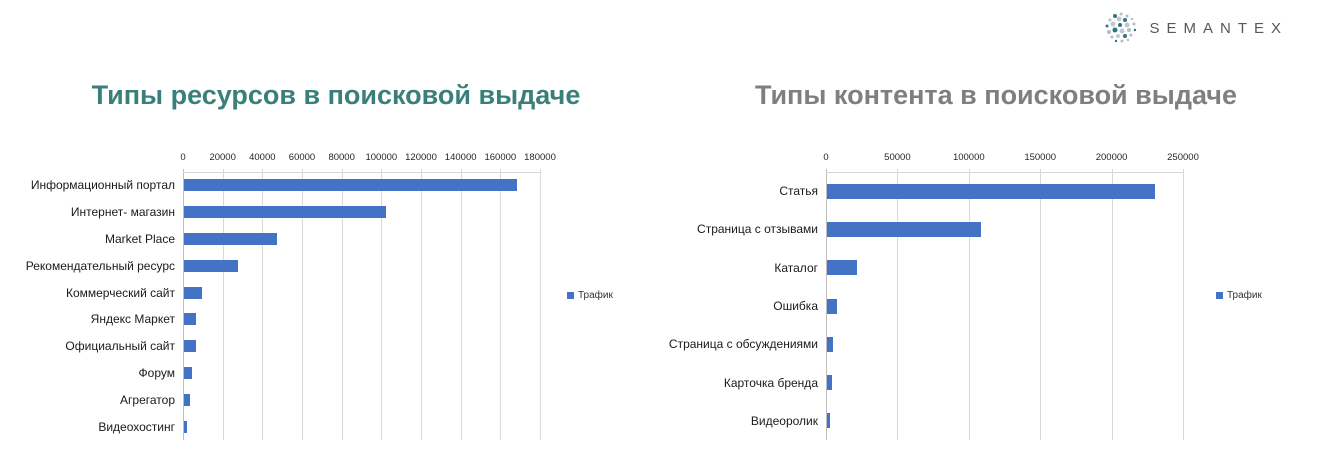 The height and width of the screenshot is (454, 1344). I want to click on logo-sphere-icon, so click(1121, 27).